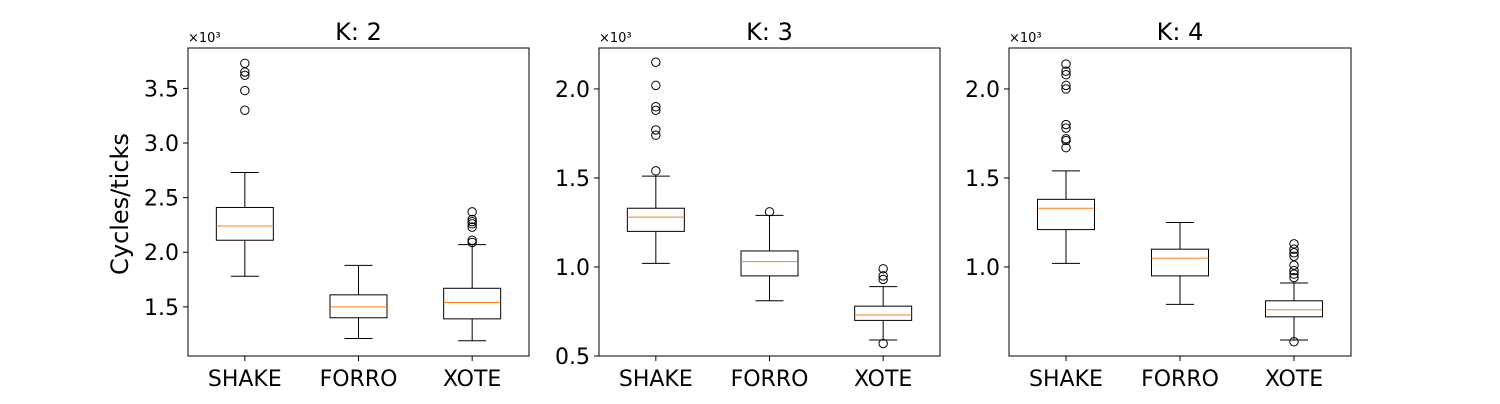  I want to click on chart-title: K: 4, so click(1180, 32).